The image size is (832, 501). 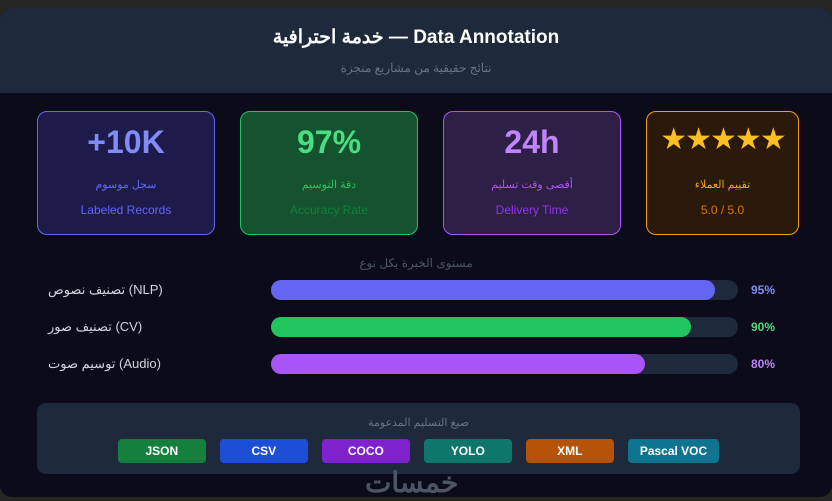 What do you see at coordinates (126, 173) in the screenshot?
I see `stat-card: +10K سجل موسوم Labeled Records` at bounding box center [126, 173].